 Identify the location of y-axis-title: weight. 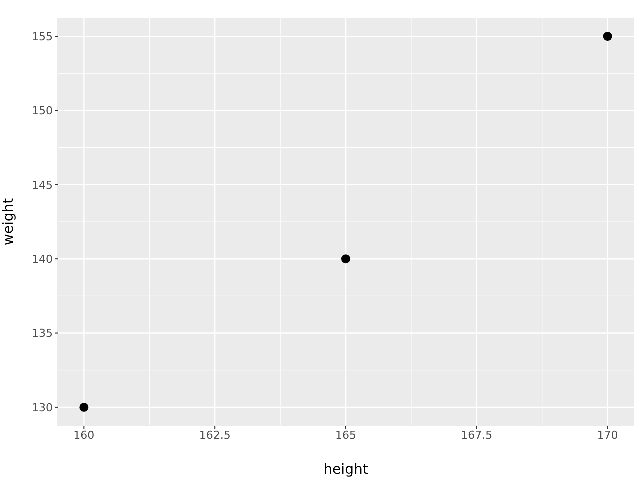
(8, 222).